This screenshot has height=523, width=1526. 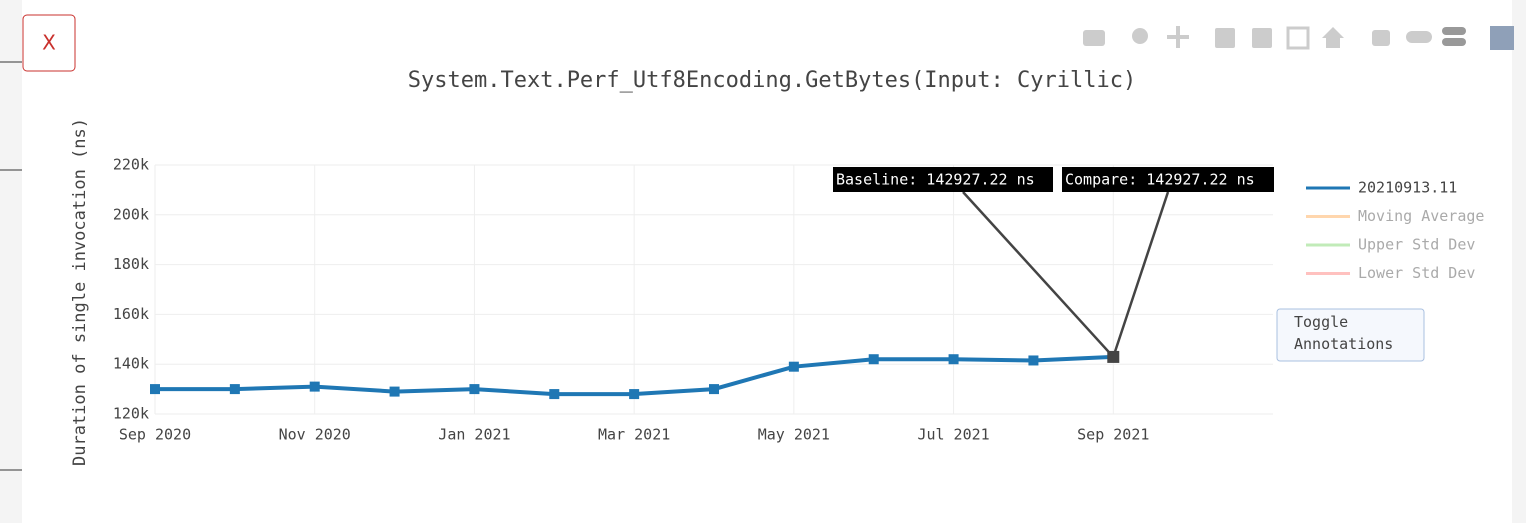 I want to click on x-tick-label: Mar 2021, so click(x=634, y=435).